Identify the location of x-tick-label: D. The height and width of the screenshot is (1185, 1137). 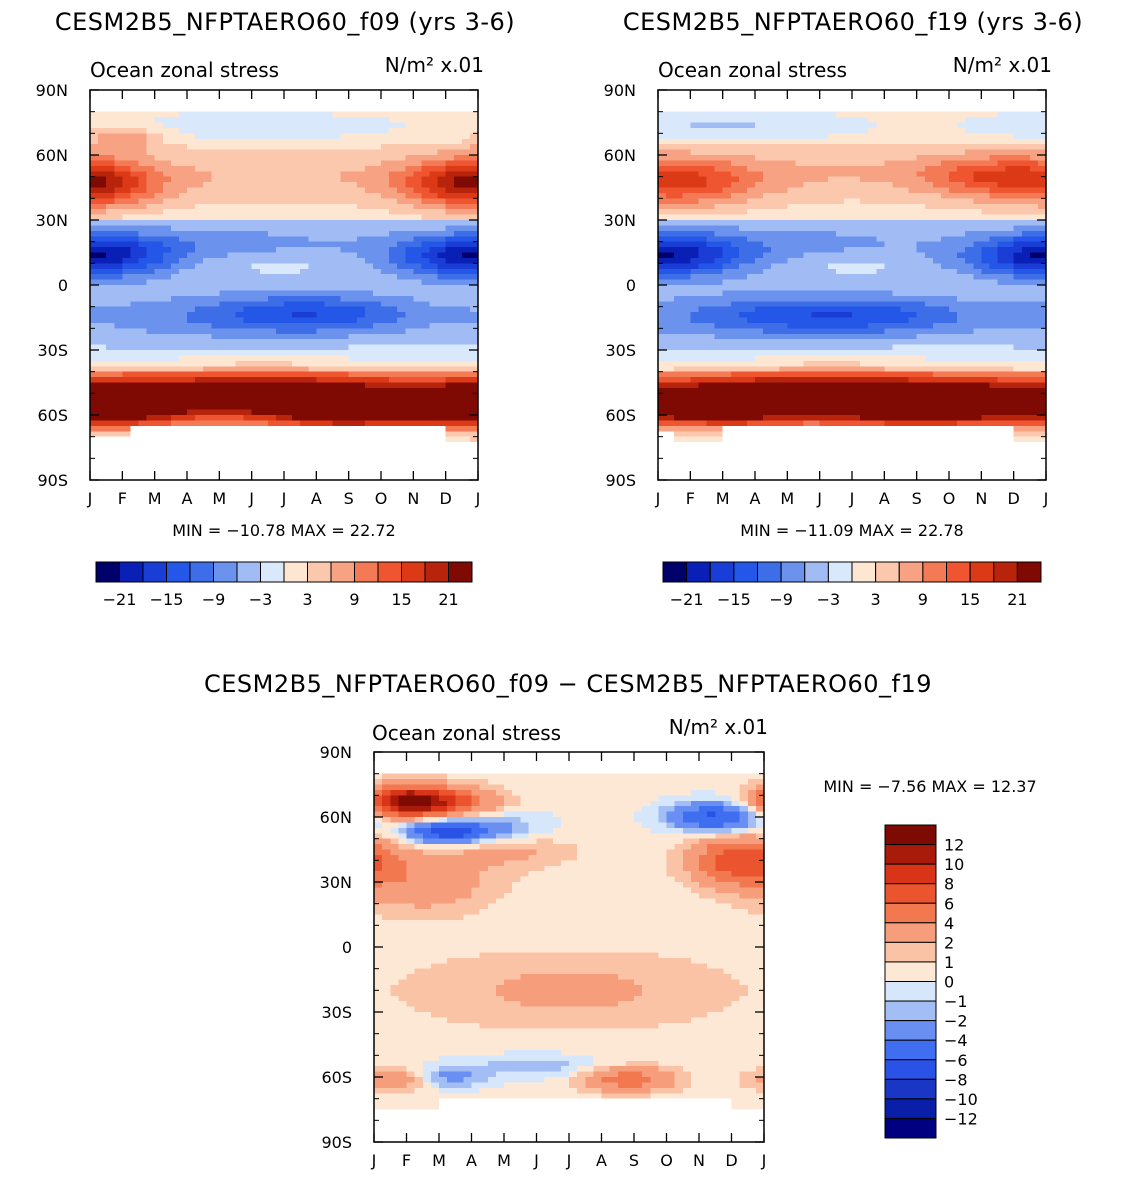
(446, 498).